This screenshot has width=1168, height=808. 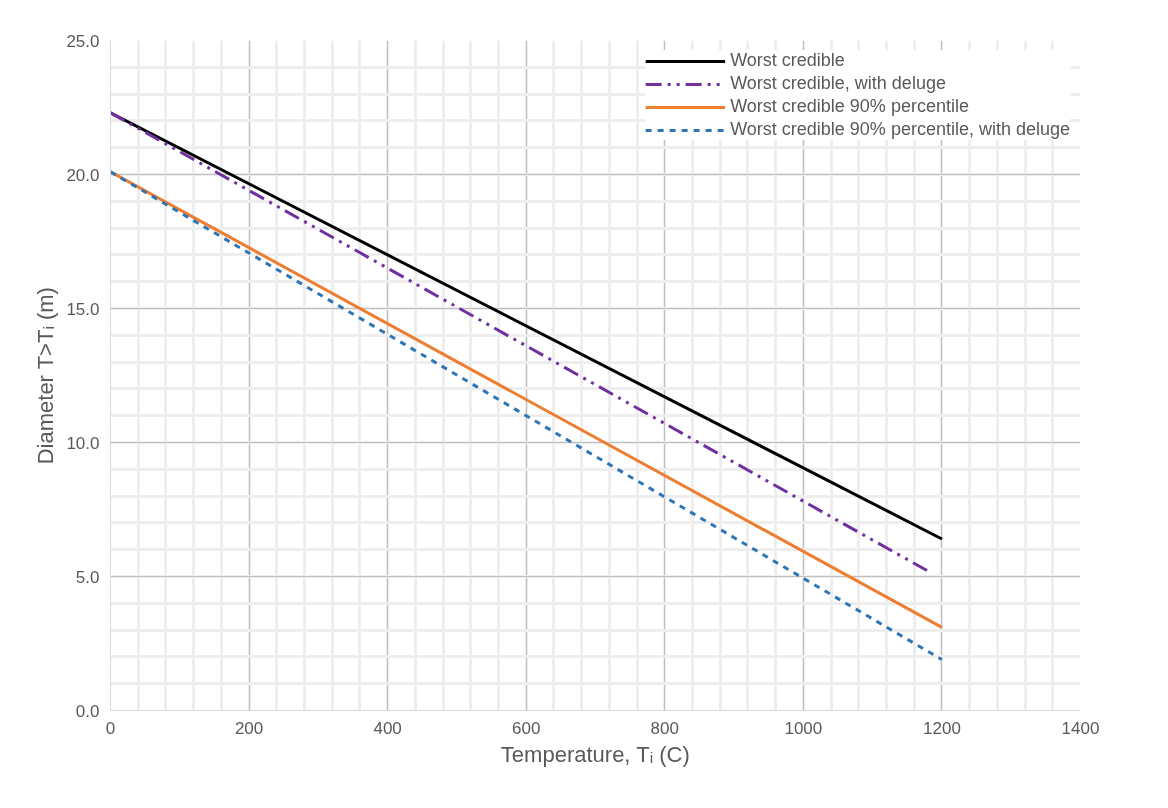 I want to click on legend-label: Worst credible 90% percentile, so click(x=849, y=106).